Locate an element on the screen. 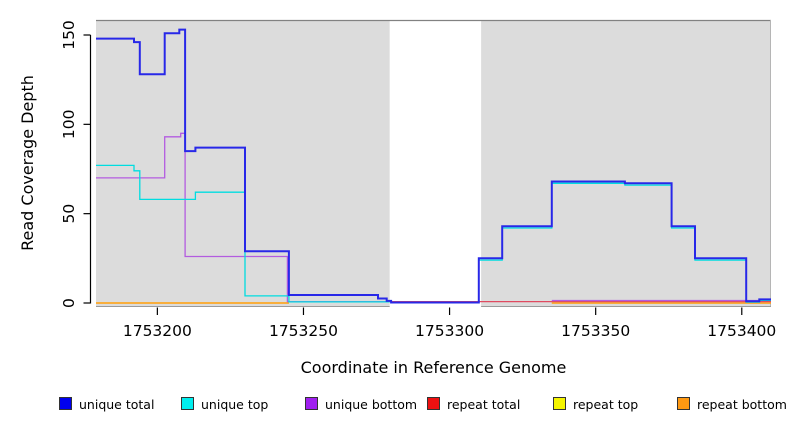 This screenshot has height=432, width=792. y-axis-tick-label: 50 is located at coordinates (69, 214).